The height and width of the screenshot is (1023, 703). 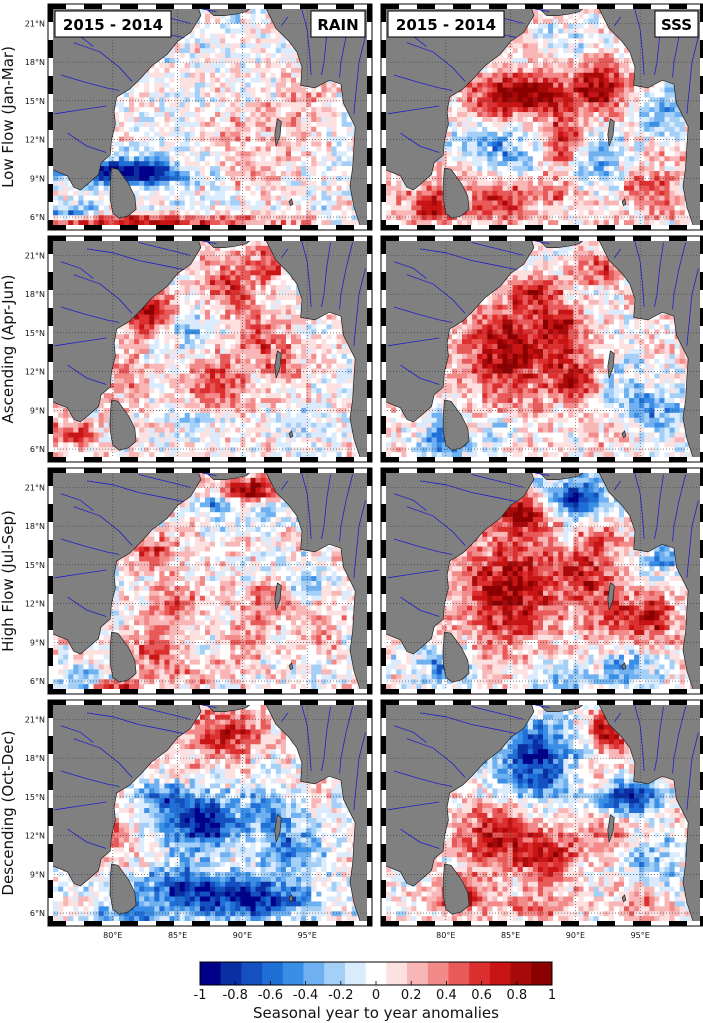 What do you see at coordinates (516, 995) in the screenshot?
I see `colorbar-tick-label: 0.8` at bounding box center [516, 995].